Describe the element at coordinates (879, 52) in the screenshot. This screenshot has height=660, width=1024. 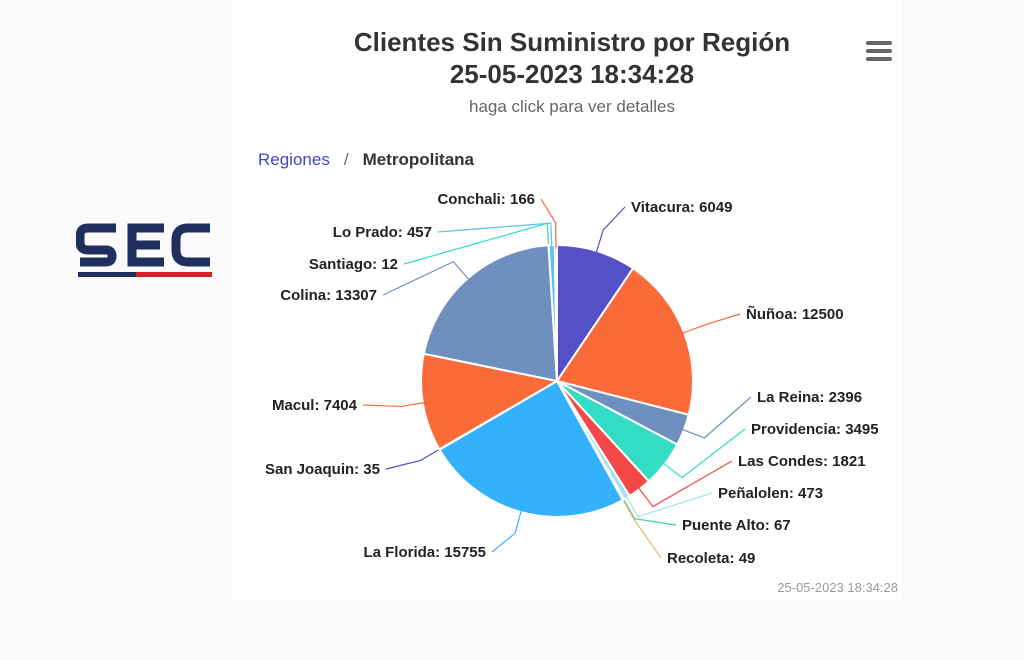
I see `hamburger-menu-icon` at that location.